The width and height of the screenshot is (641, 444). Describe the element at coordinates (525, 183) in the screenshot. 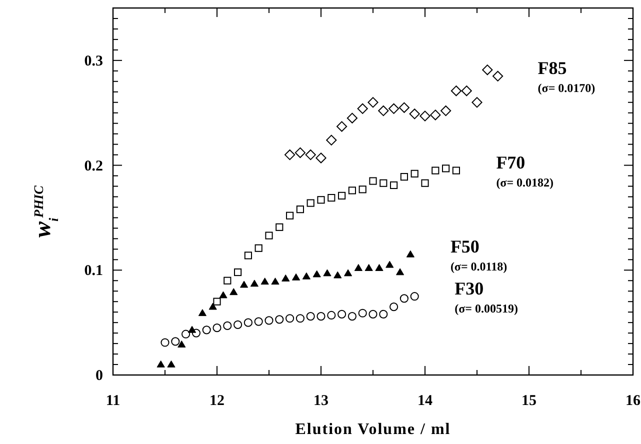

I see `annotation: (σ= 0.0182)` at that location.